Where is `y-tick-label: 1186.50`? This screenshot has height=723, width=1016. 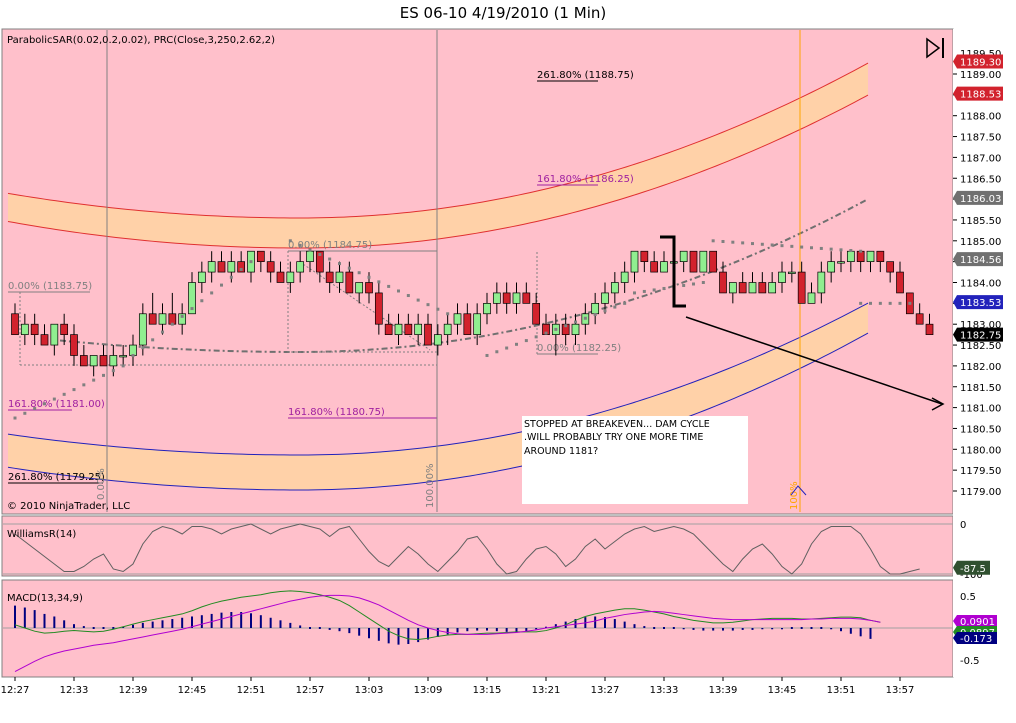 y-tick-label: 1186.50 is located at coordinates (980, 179).